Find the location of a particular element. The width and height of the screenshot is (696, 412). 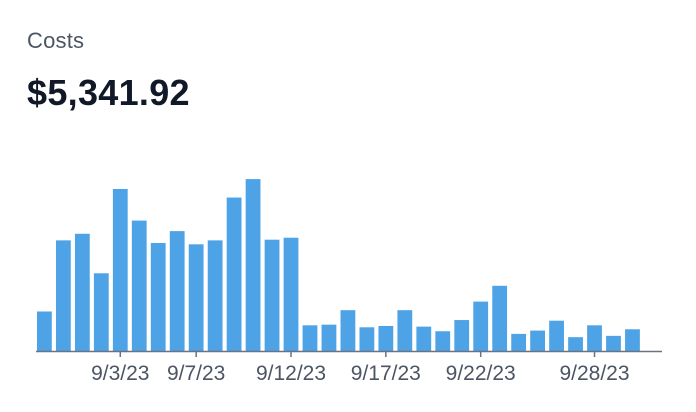

bar-9/6/23 is located at coordinates (177, 291).